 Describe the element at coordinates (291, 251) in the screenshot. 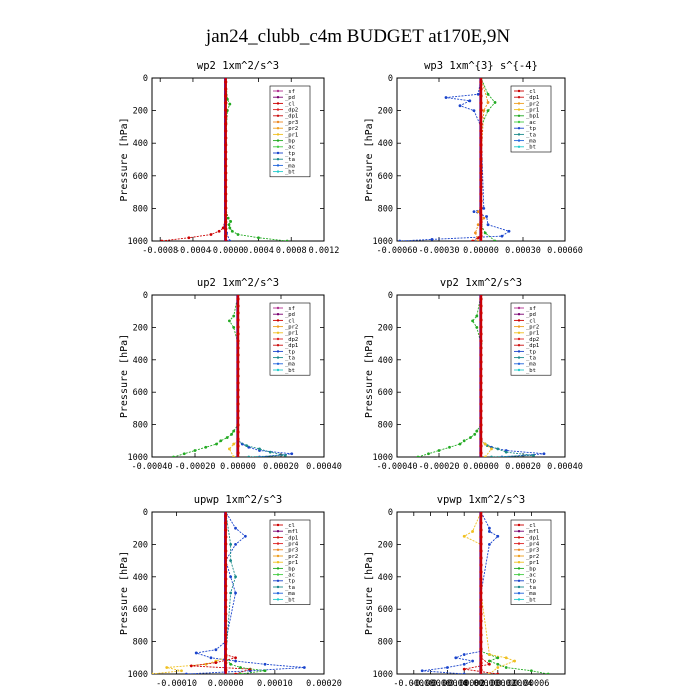

I see `x-tick-label: 0.0008` at that location.